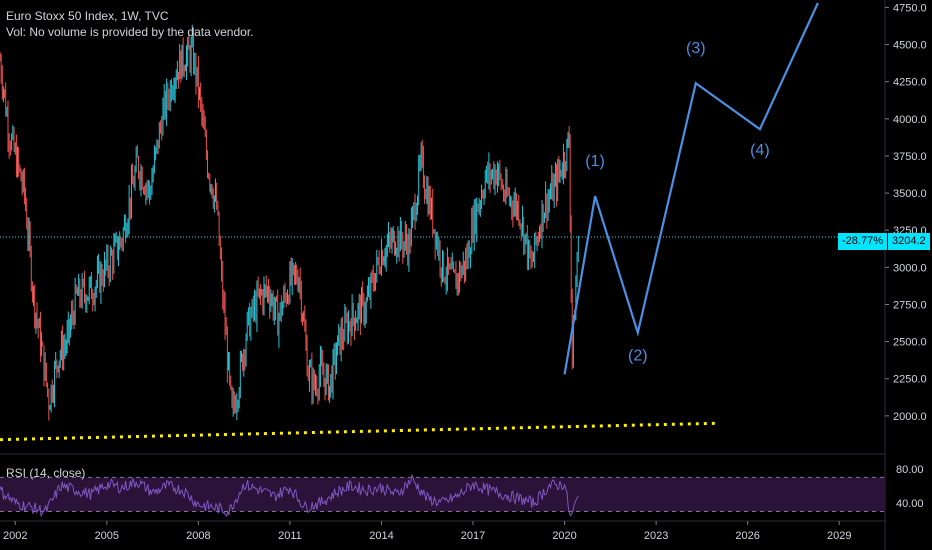 Image resolution: width=932 pixels, height=550 pixels. I want to click on price-tag: -28.77% 3204.2, so click(884, 241).